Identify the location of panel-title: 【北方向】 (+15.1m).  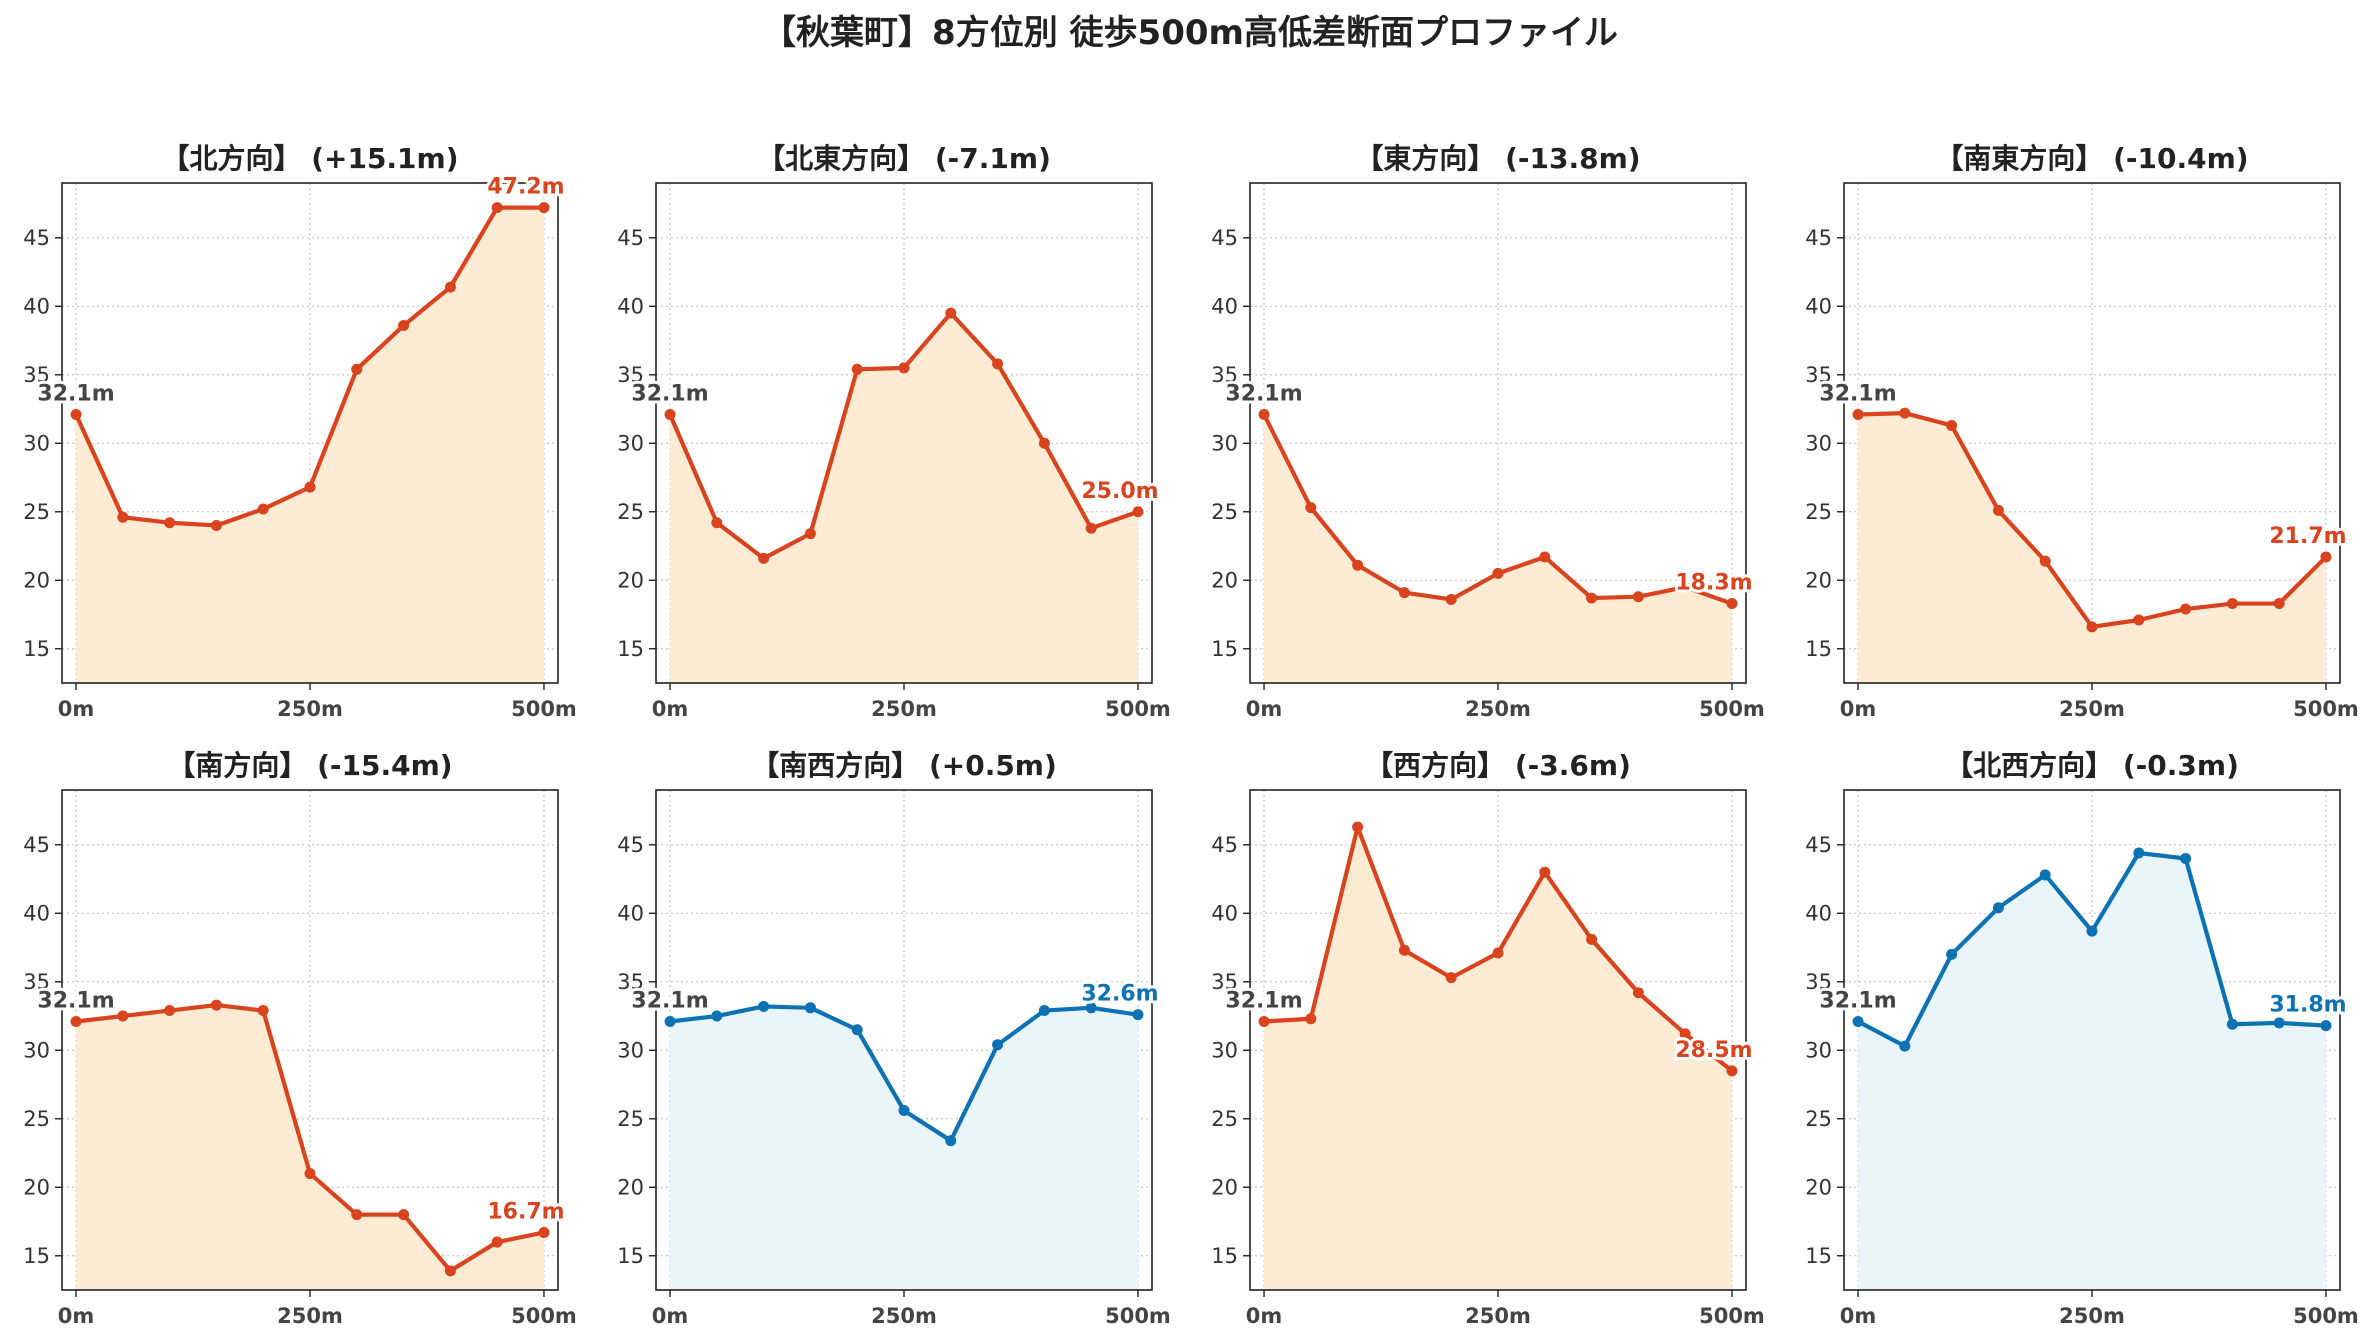
(309, 158).